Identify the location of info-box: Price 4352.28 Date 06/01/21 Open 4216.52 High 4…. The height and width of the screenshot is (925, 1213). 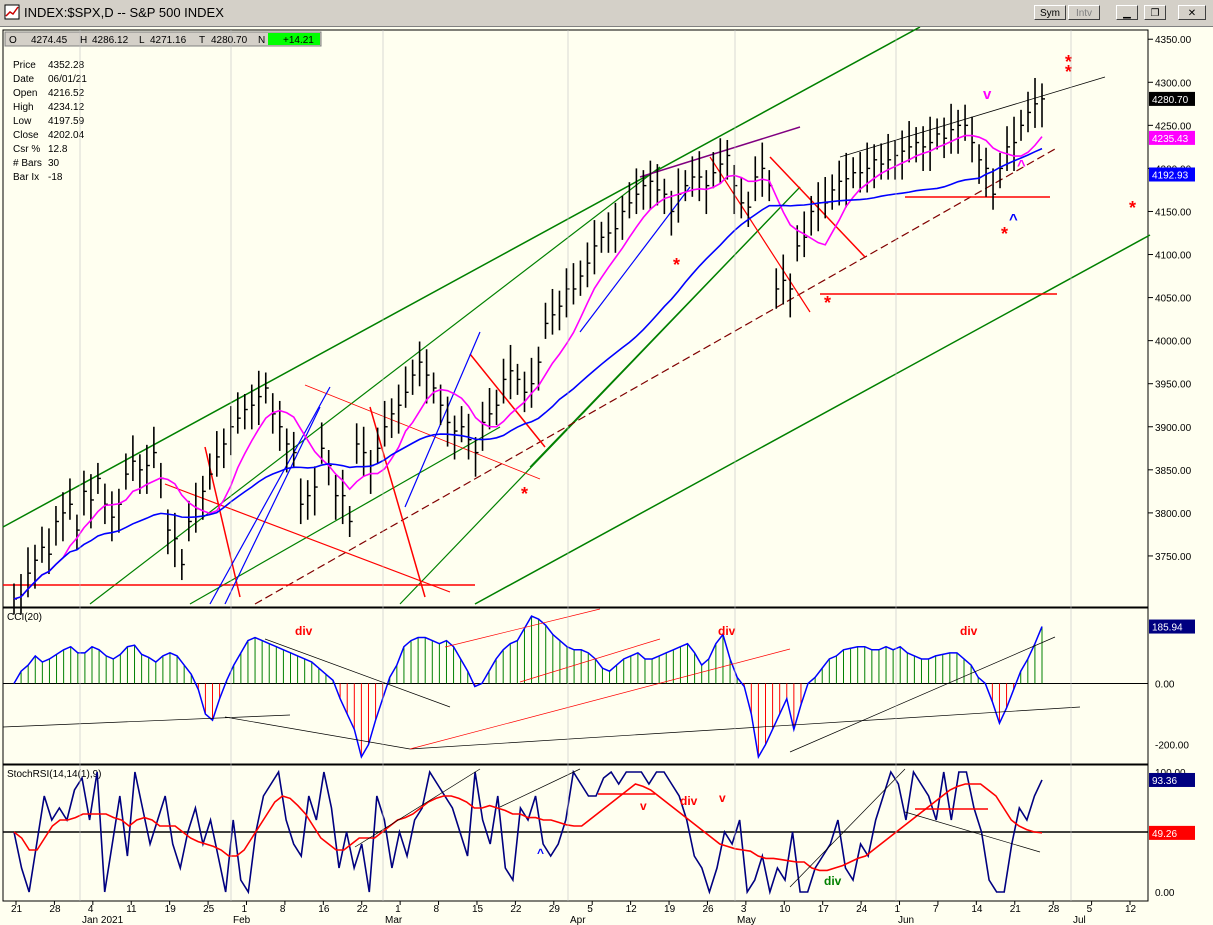
(50, 121).